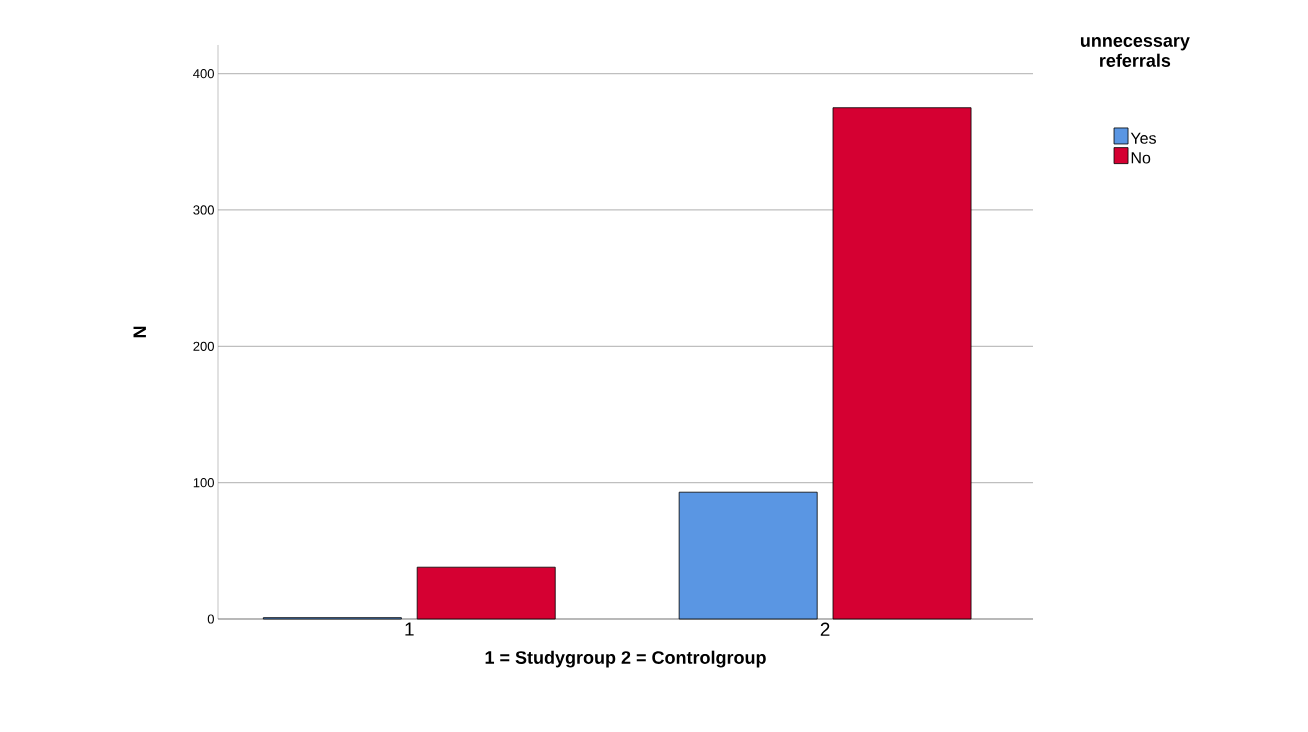  What do you see at coordinates (625, 659) in the screenshot?
I see `x-axis-title: 1 = Studygroup 2 = Controlgroup` at bounding box center [625, 659].